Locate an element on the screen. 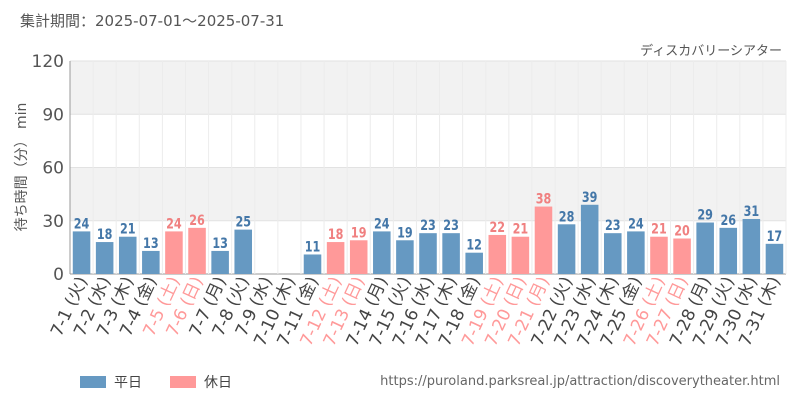 The width and height of the screenshot is (800, 400). legend-item-holiday: 休日 is located at coordinates (201, 382).